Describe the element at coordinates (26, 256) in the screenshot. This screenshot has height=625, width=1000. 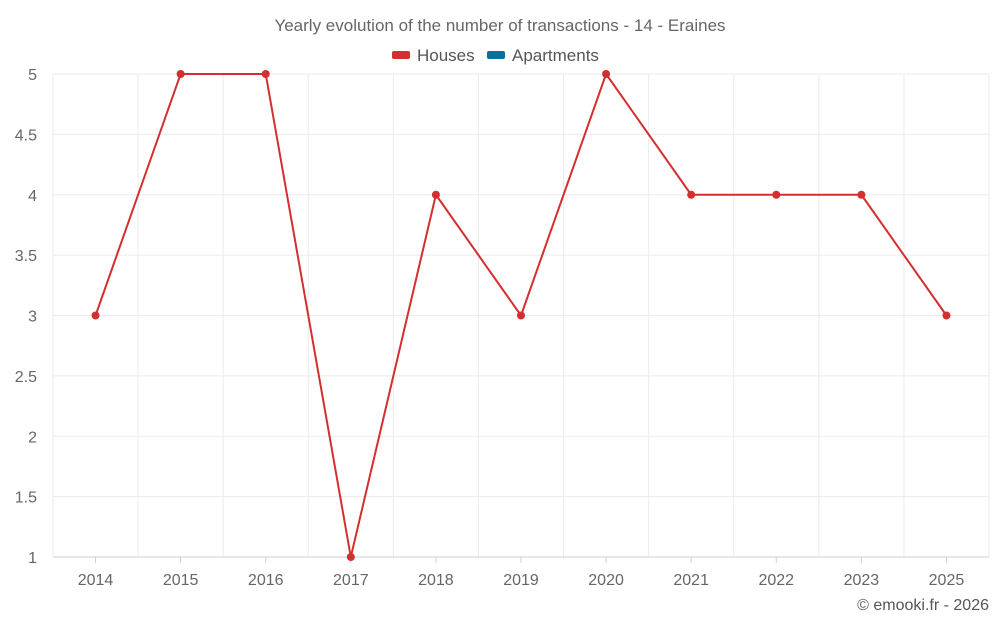
I see `y-tick-label: 3.5` at that location.